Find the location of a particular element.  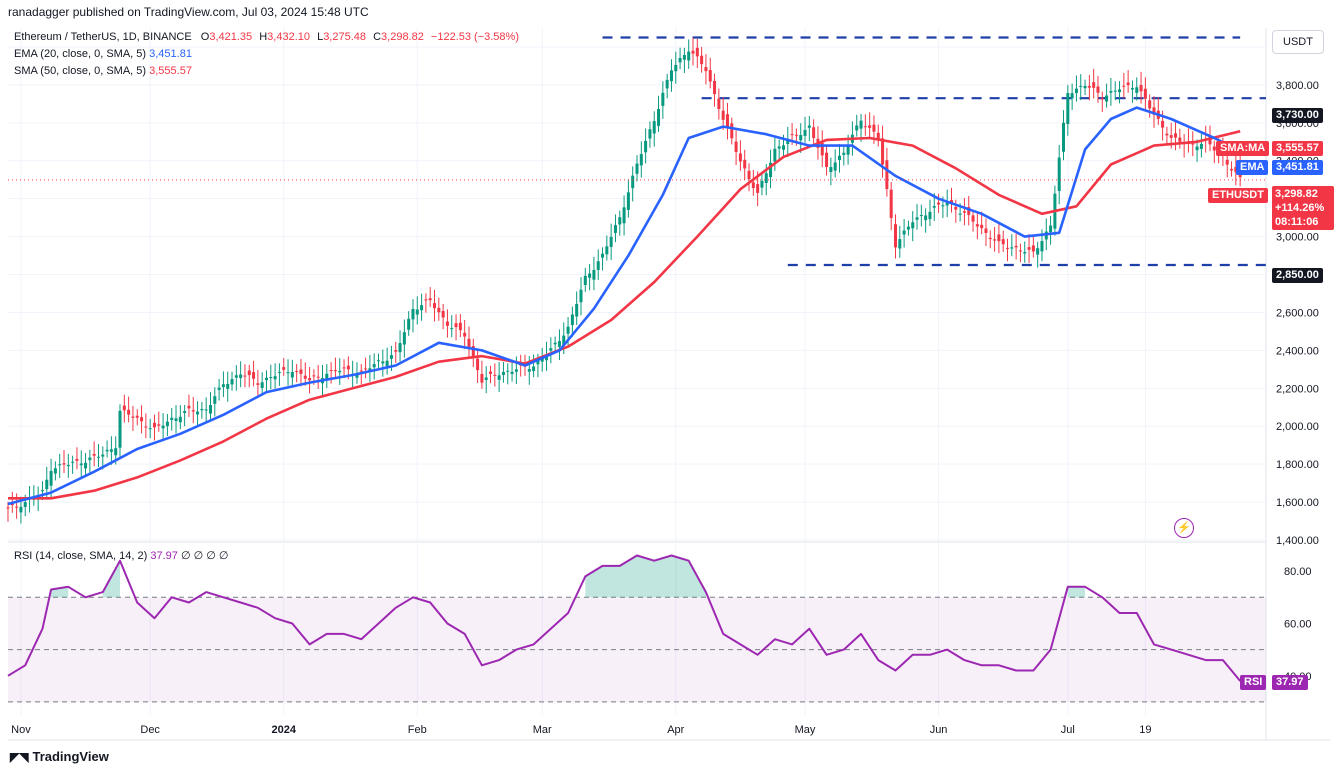

bolt-icon: ⚡ is located at coordinates (1184, 528).